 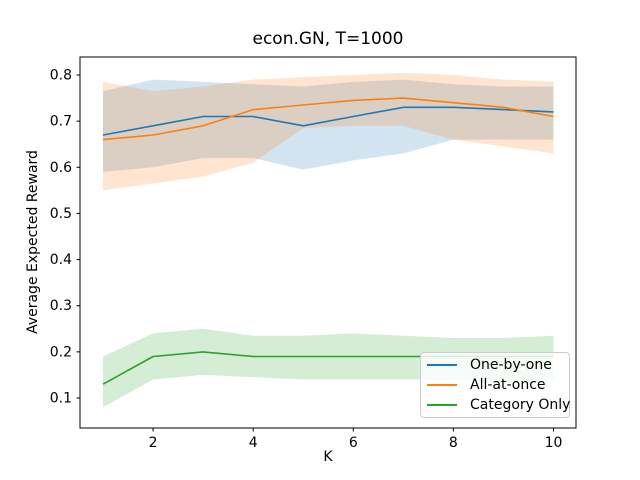 I want to click on y-axis-label: Average Expected Reward, so click(x=33, y=242).